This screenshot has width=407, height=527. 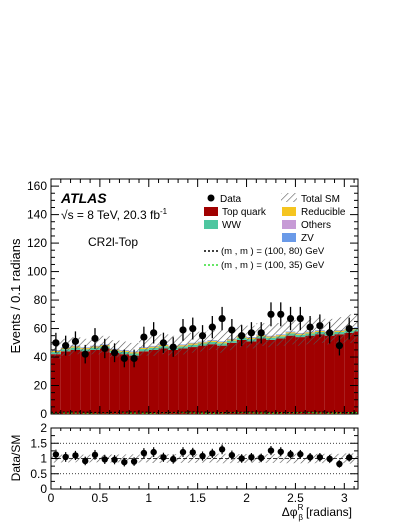 I want to click on legend-data-marker, so click(x=211, y=198).